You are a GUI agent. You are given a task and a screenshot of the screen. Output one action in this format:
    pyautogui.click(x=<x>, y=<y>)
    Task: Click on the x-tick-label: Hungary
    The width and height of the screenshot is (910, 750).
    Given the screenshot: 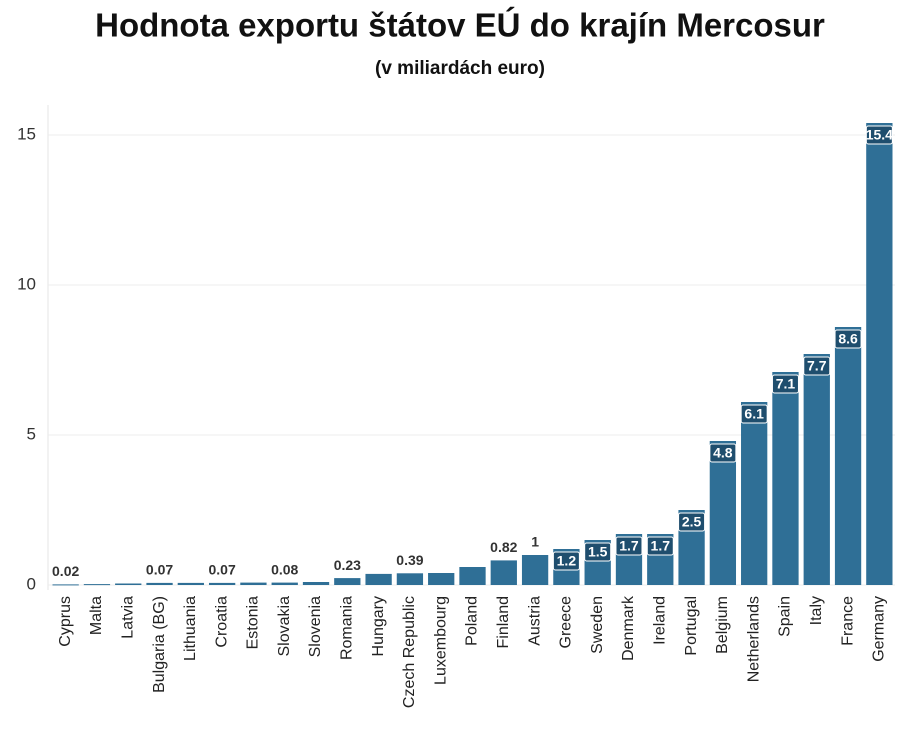 What is the action you would take?
    pyautogui.click(x=378, y=626)
    